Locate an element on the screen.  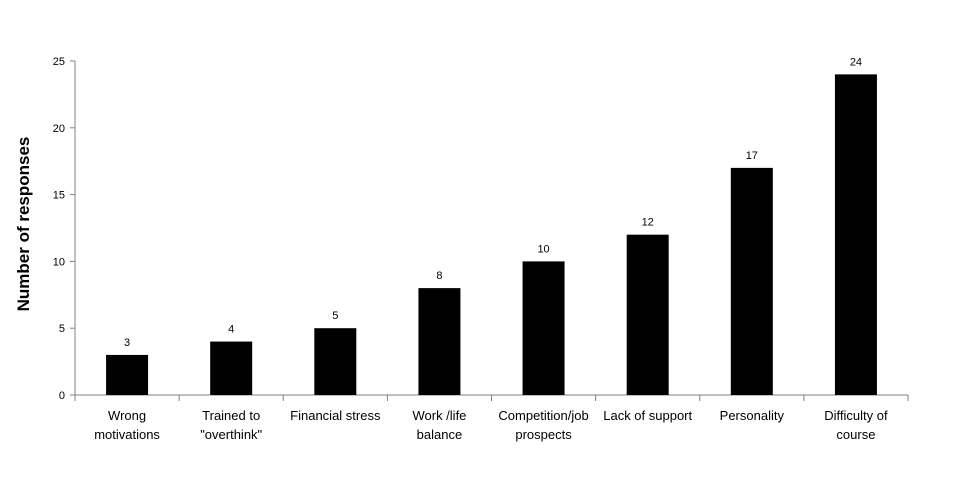
data-label: 17 is located at coordinates (752, 156).